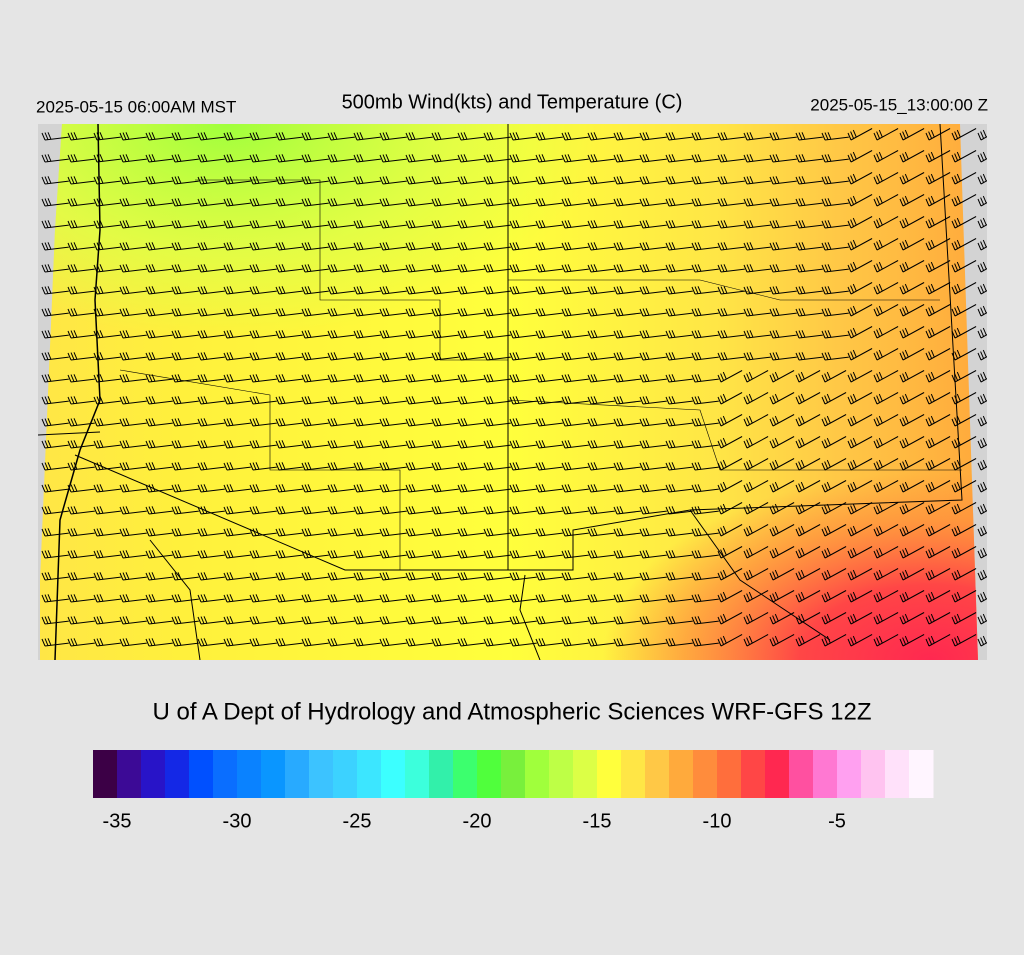 This screenshot has height=955, width=1024. Describe the element at coordinates (597, 821) in the screenshot. I see `tick-label: -15` at that location.